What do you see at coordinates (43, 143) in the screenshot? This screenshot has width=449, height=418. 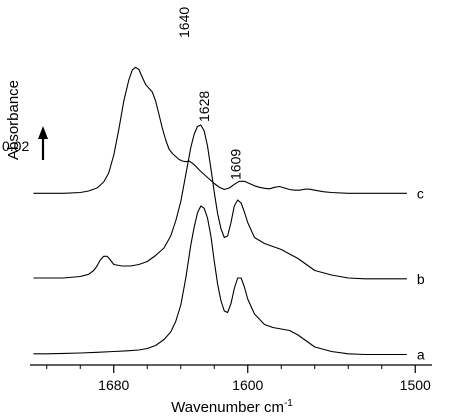 I see `scale-bar-arrow` at bounding box center [43, 143].